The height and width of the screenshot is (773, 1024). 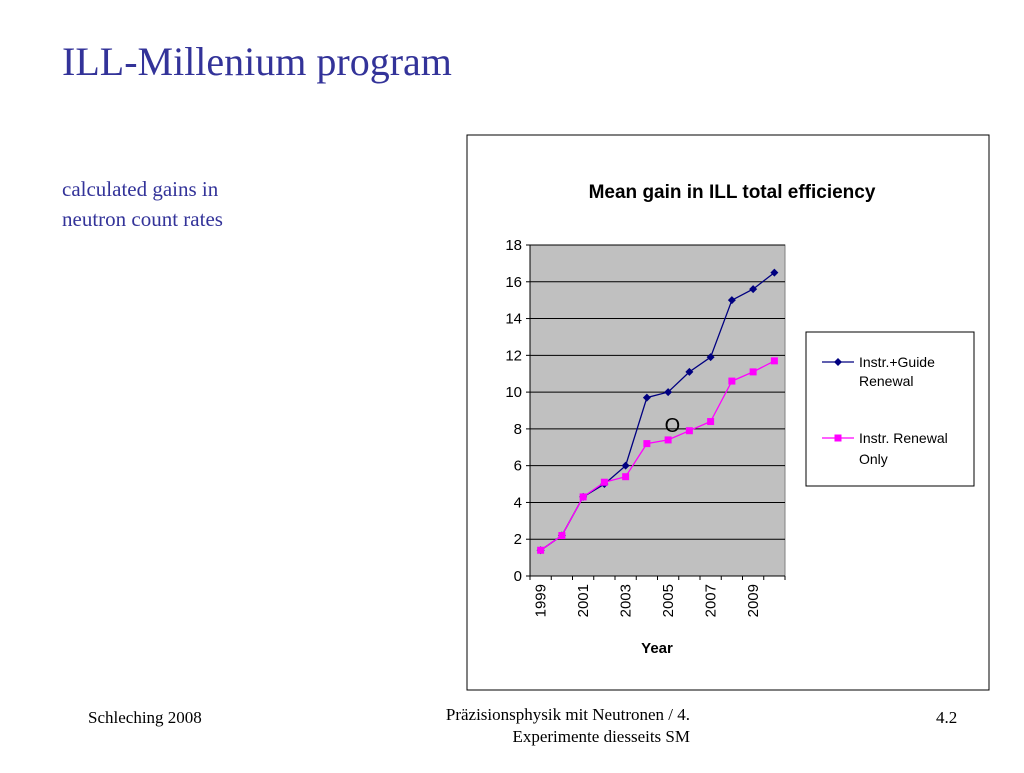 I want to click on footer-center-line-1: Präzisionsphysik mit Neutronen / 4., so click(x=567, y=714).